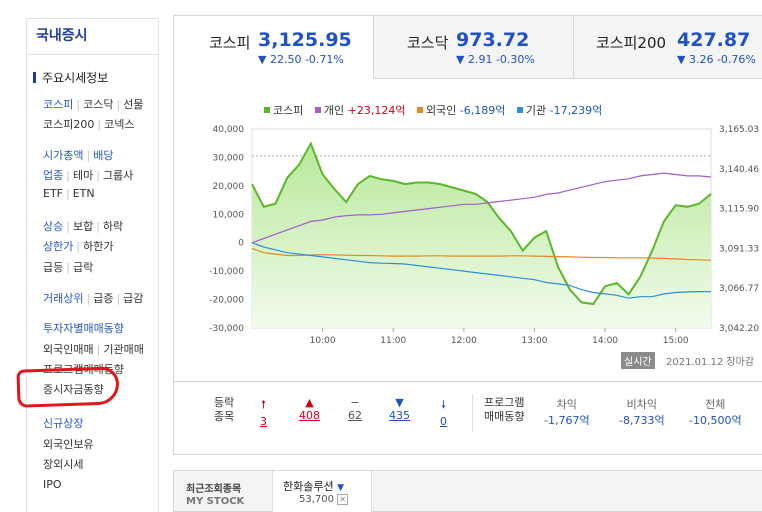  I want to click on total-label: 전체, so click(715, 404).